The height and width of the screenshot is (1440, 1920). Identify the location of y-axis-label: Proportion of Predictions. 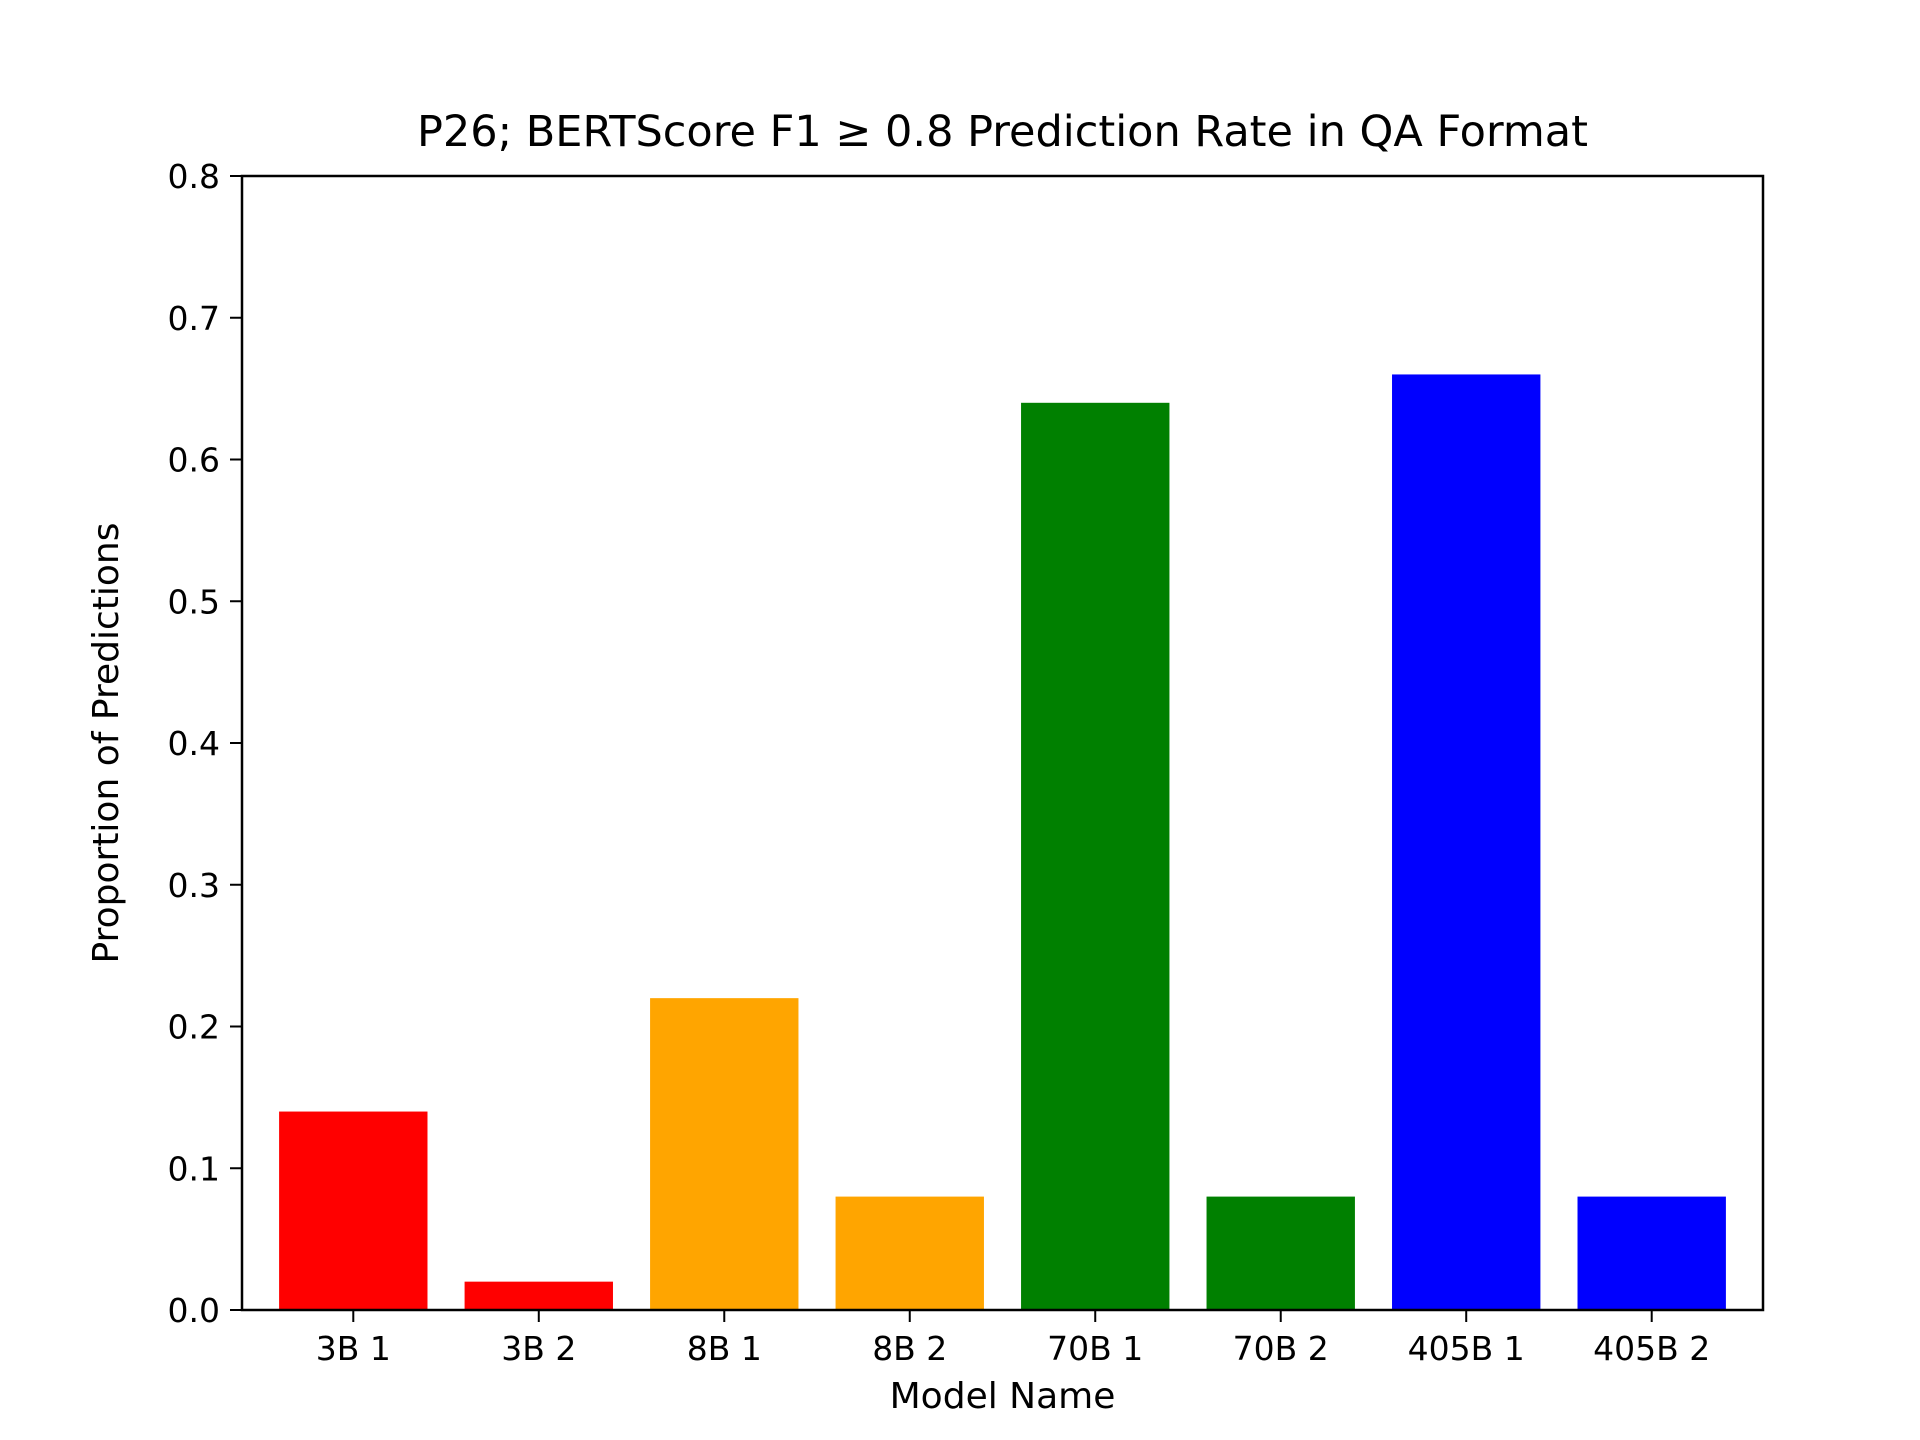
(106, 743).